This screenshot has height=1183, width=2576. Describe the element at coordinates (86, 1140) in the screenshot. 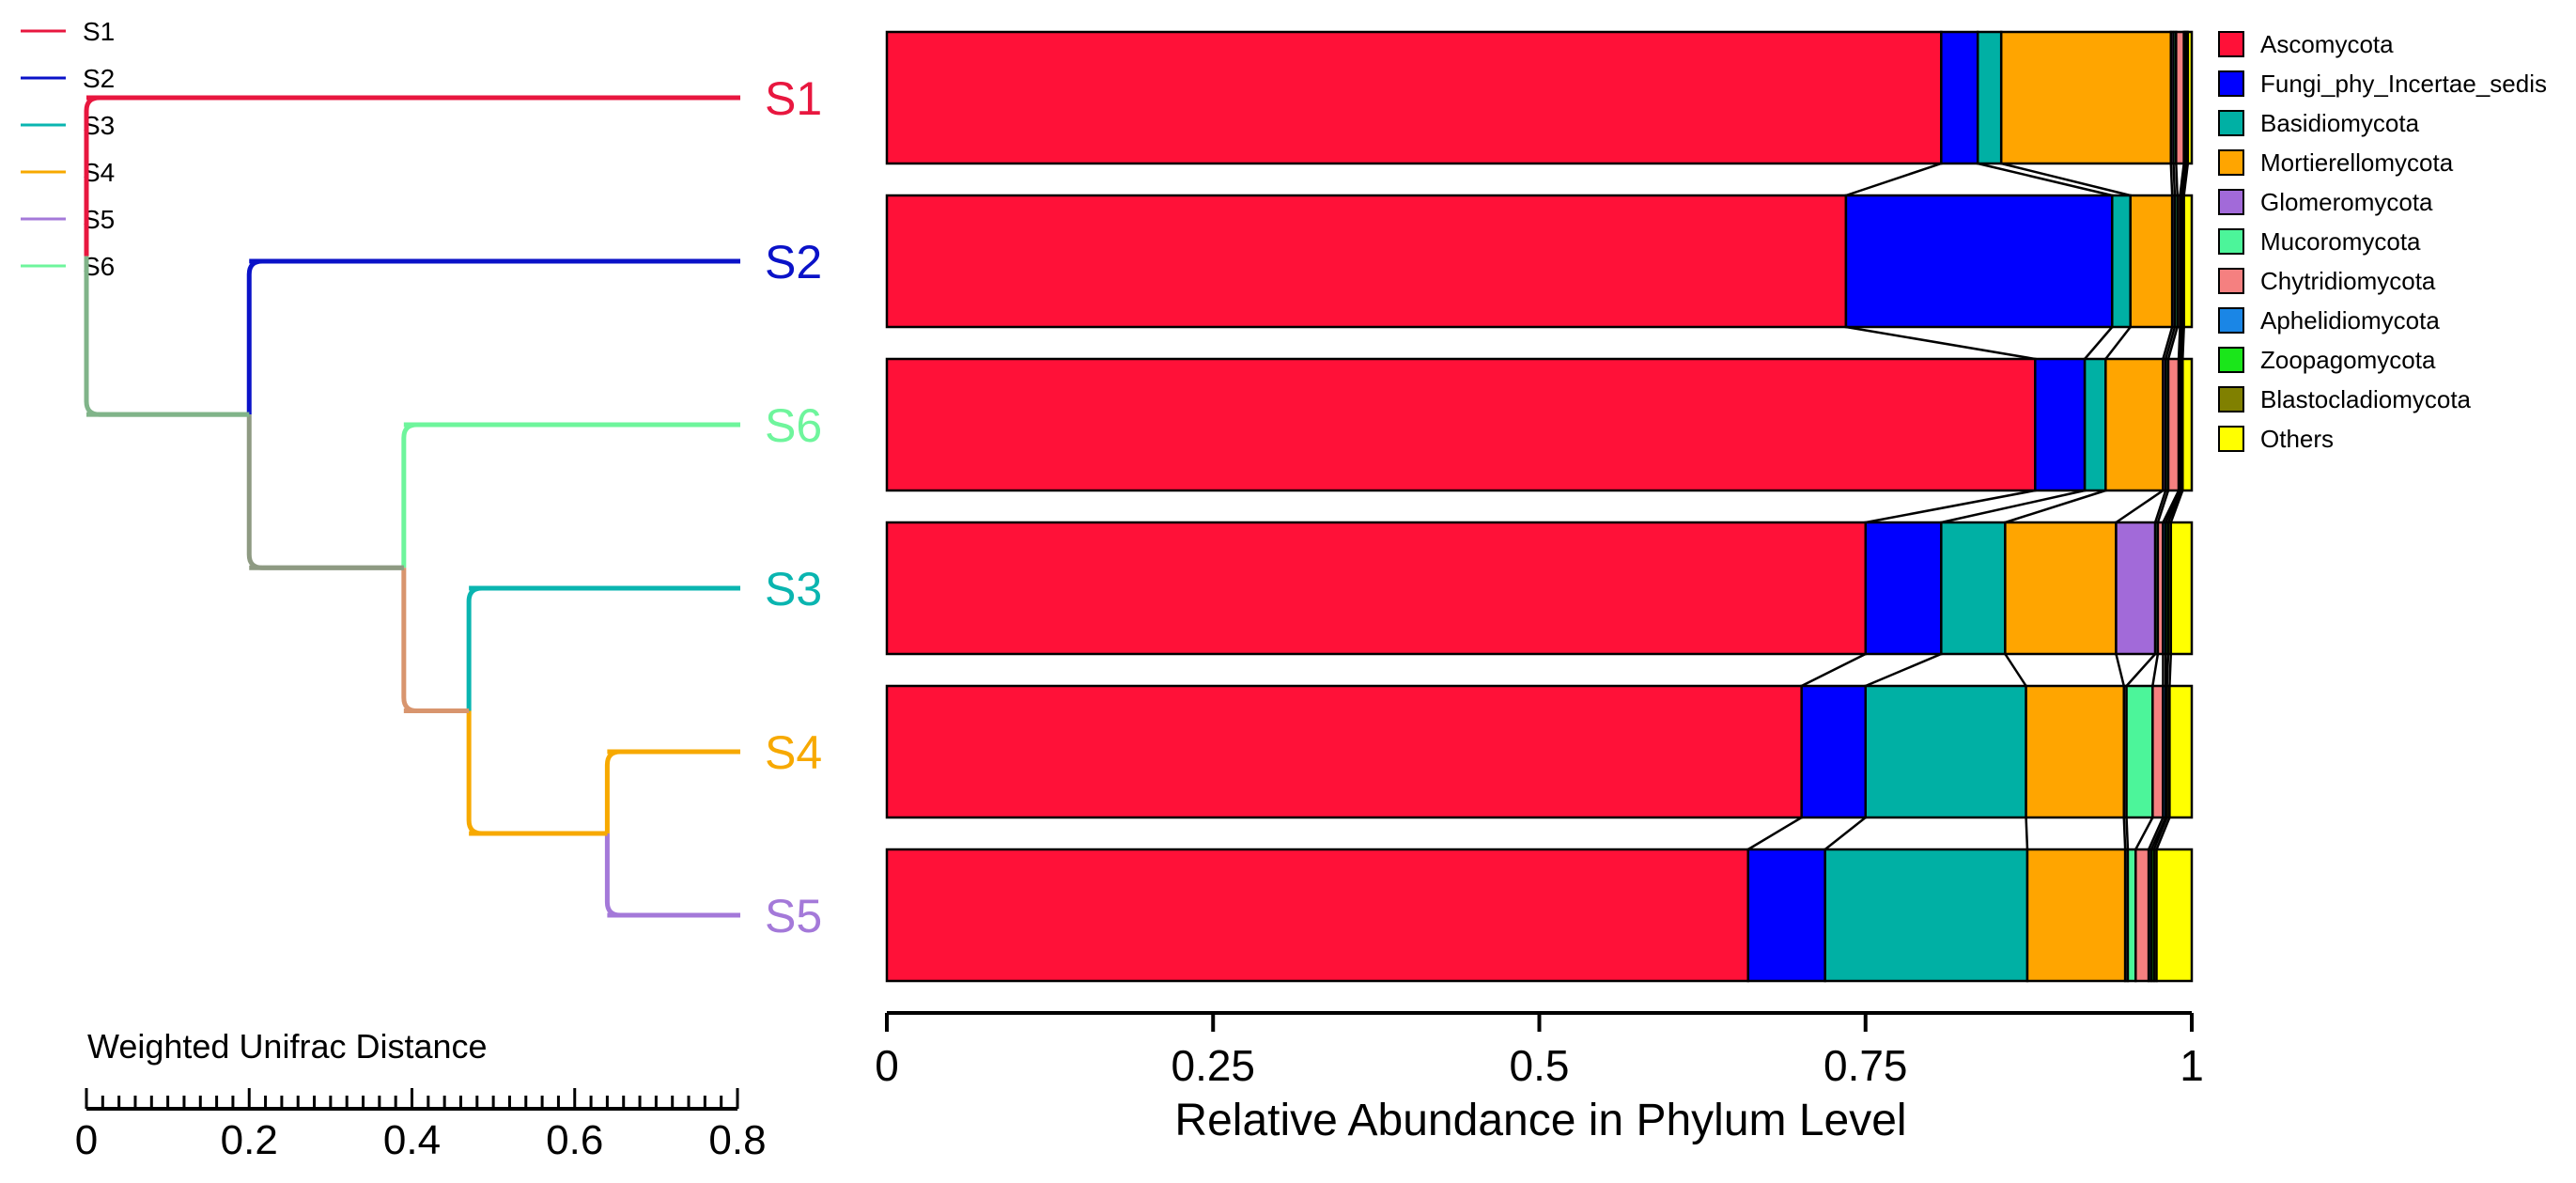

I see `distance-scale-tick-label: 0` at that location.